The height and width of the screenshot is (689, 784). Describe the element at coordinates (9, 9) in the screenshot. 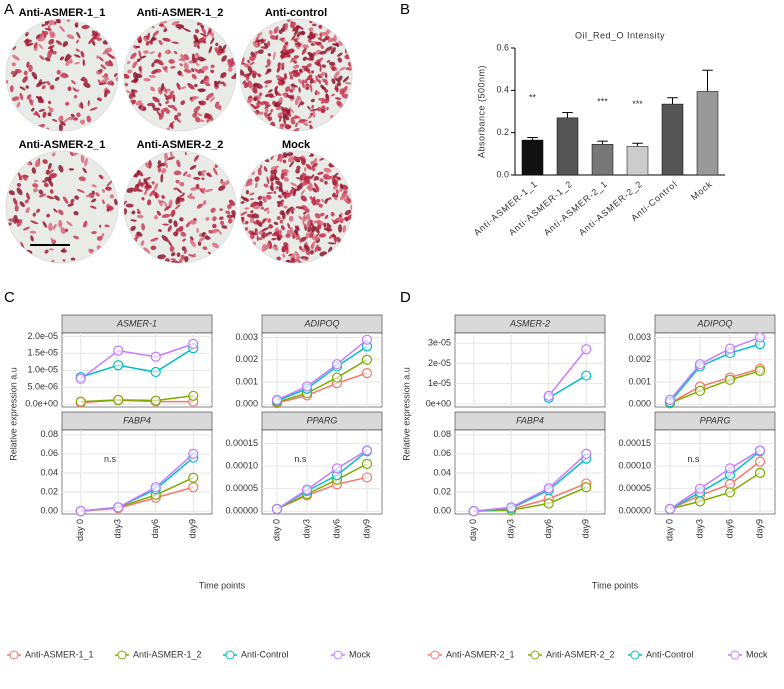

I see `panel-label: A` at that location.